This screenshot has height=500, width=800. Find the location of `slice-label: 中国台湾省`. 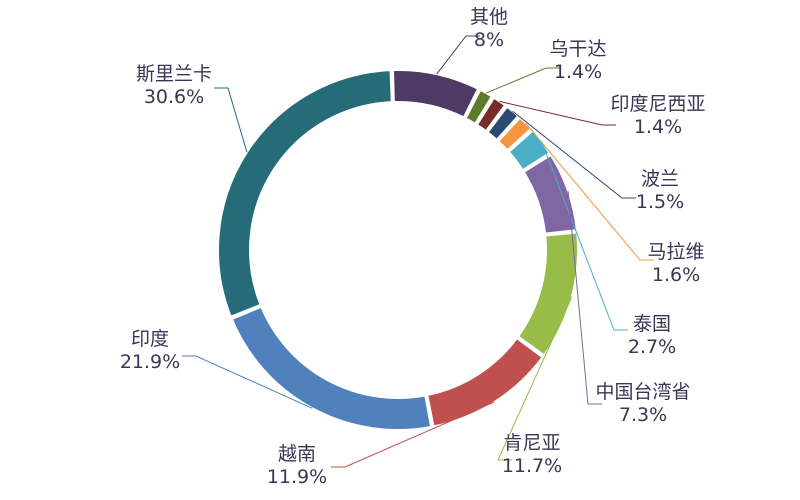

slice-label: 中国台湾省 is located at coordinates (642, 392).